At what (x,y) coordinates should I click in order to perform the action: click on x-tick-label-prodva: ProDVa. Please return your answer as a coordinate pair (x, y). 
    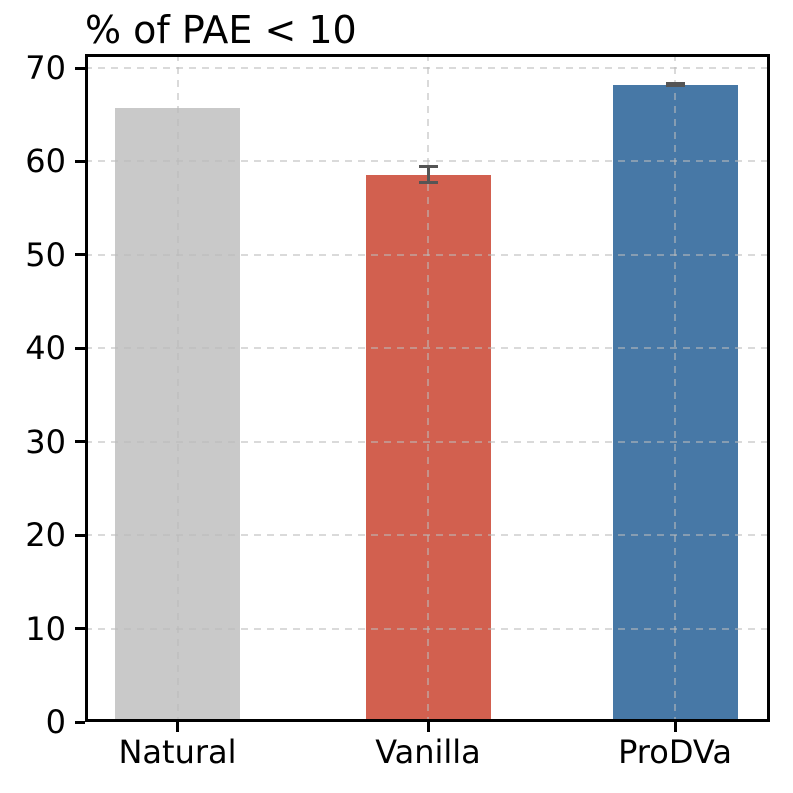
    Looking at the image, I should click on (675, 752).